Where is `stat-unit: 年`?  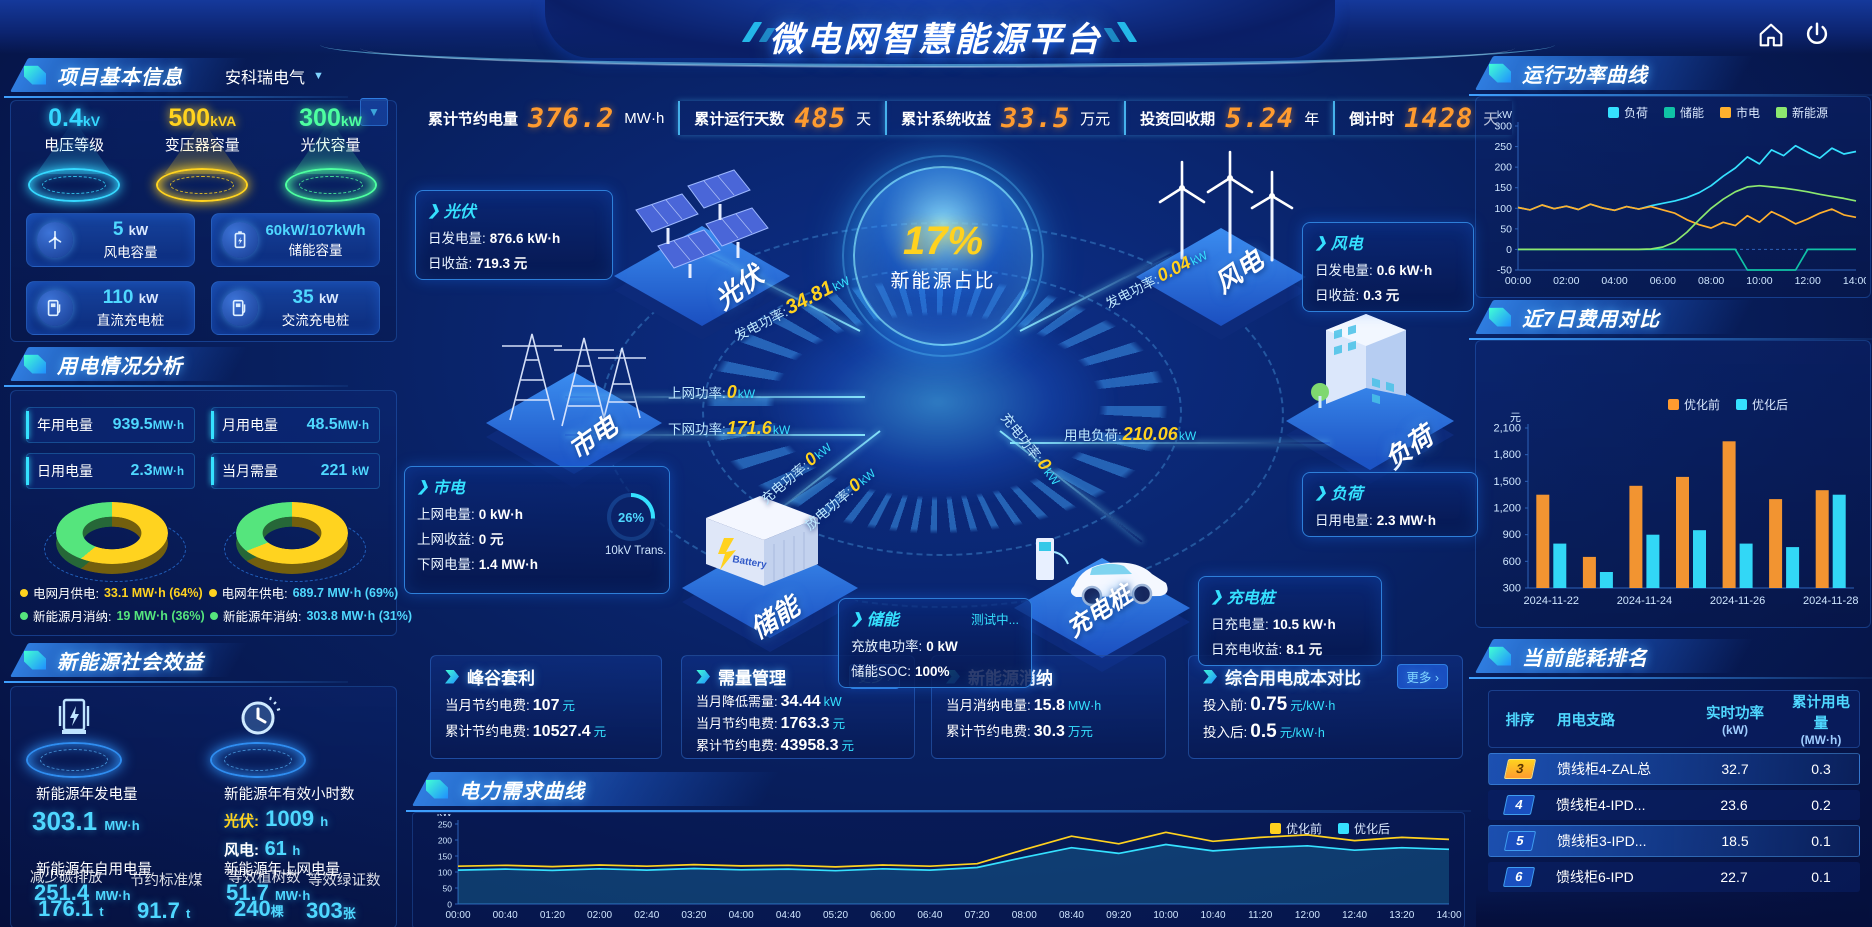 stat-unit: 年 is located at coordinates (1312, 119).